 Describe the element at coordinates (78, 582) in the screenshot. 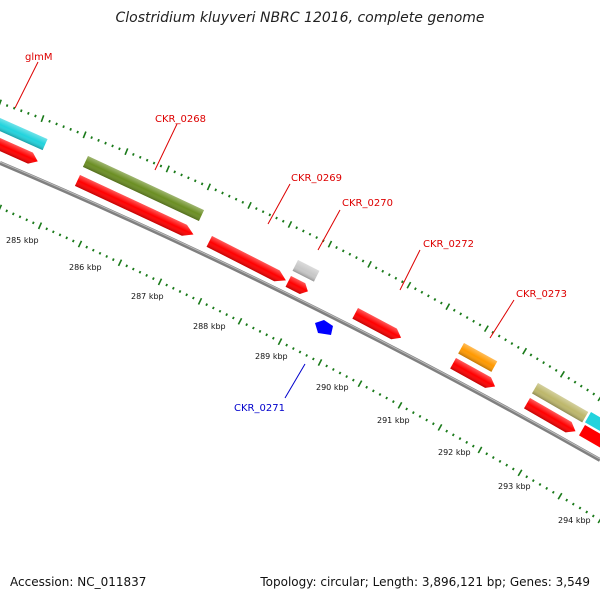

I see `accession-text: Accession: NC_011837` at that location.